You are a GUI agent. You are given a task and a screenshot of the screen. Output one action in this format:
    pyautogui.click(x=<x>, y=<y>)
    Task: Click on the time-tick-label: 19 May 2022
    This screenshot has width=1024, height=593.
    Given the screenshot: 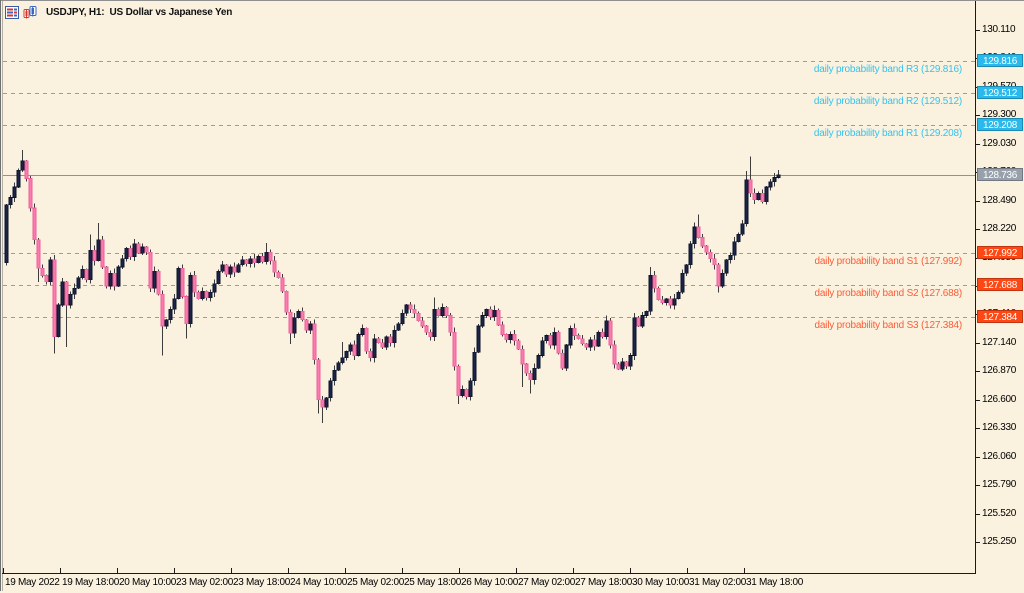 What is the action you would take?
    pyautogui.click(x=32, y=582)
    